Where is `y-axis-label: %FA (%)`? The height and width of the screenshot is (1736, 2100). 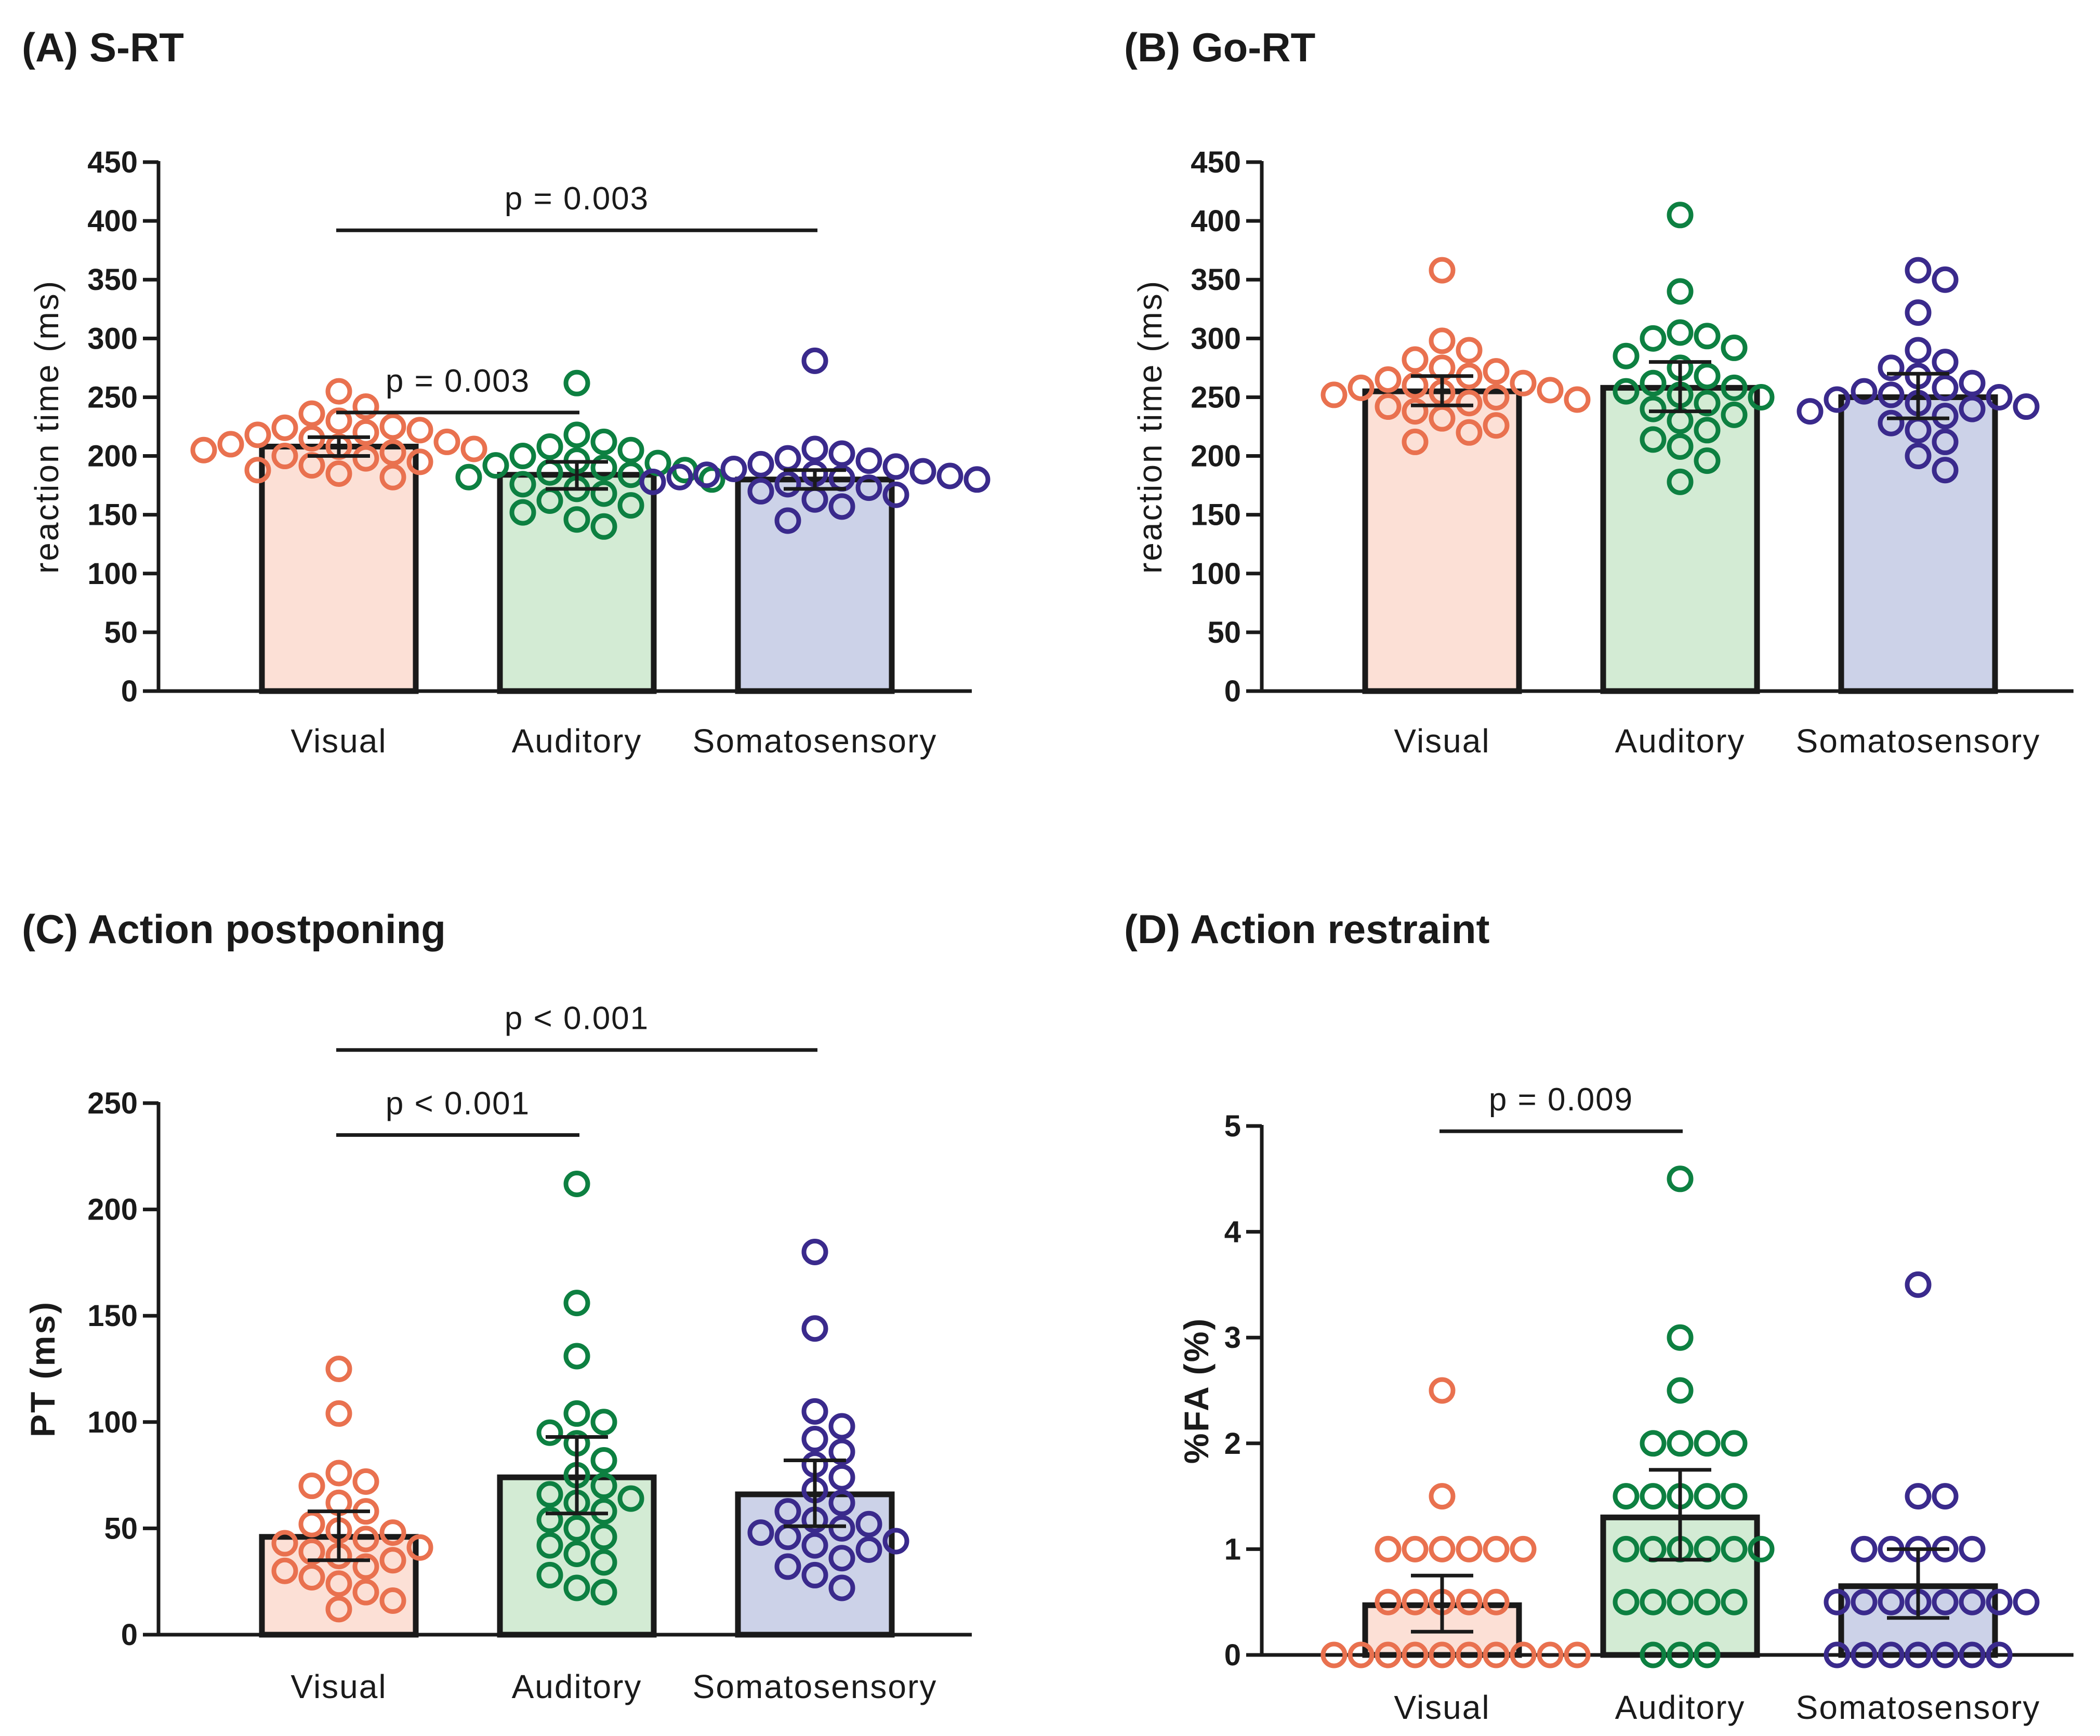
y-axis-label: %FA (%) is located at coordinates (1196, 1391).